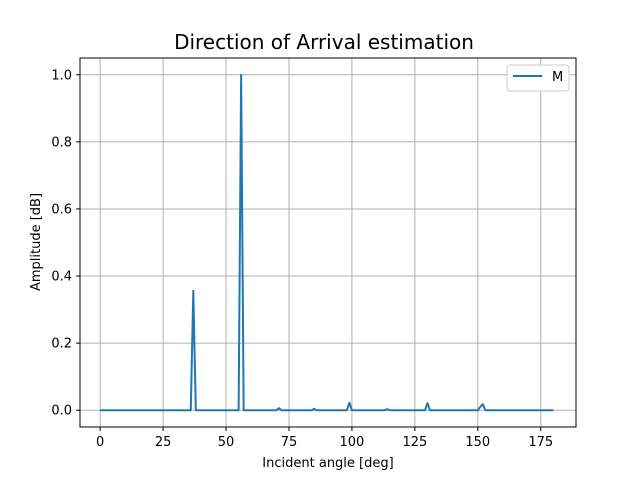 The width and height of the screenshot is (640, 480). What do you see at coordinates (540, 442) in the screenshot?
I see `x-tick-label: 175` at bounding box center [540, 442].